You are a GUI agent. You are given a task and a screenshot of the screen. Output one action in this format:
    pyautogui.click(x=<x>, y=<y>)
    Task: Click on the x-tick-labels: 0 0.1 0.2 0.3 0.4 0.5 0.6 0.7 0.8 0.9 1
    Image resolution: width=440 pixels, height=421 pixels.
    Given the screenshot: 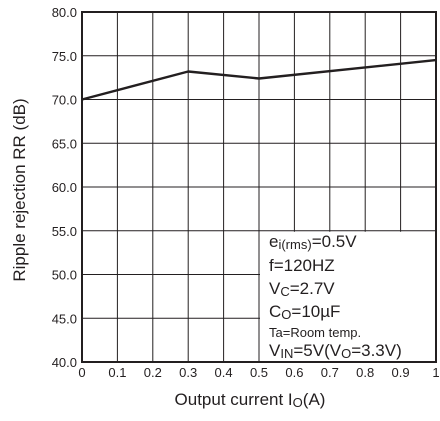 What is the action you would take?
    pyautogui.click(x=258, y=372)
    